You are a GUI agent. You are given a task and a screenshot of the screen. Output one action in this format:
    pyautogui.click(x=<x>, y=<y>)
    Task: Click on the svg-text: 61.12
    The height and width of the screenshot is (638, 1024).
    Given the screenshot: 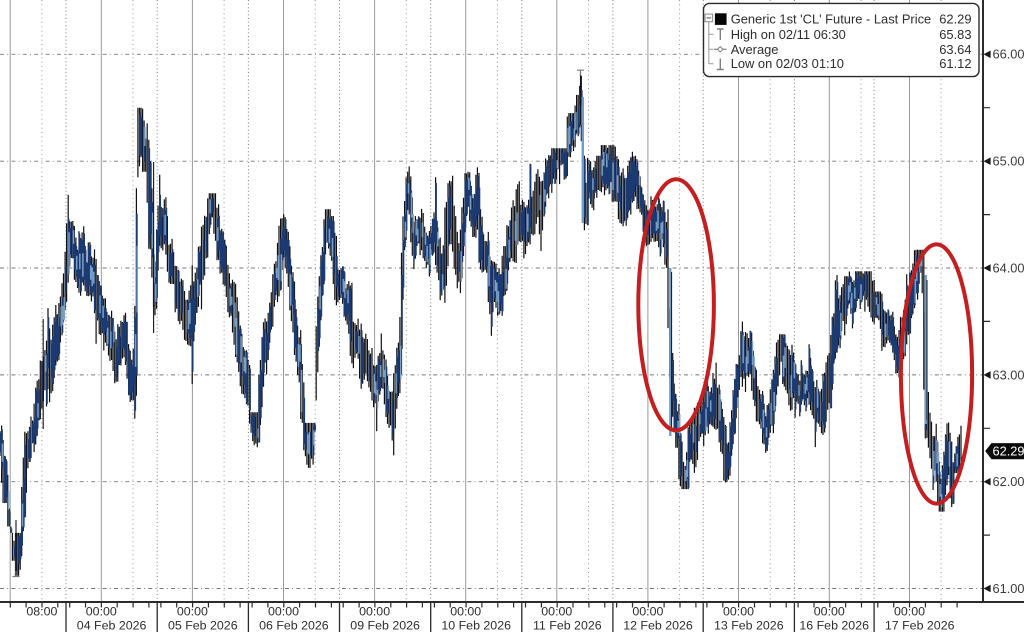 What is the action you would take?
    pyautogui.click(x=955, y=63)
    